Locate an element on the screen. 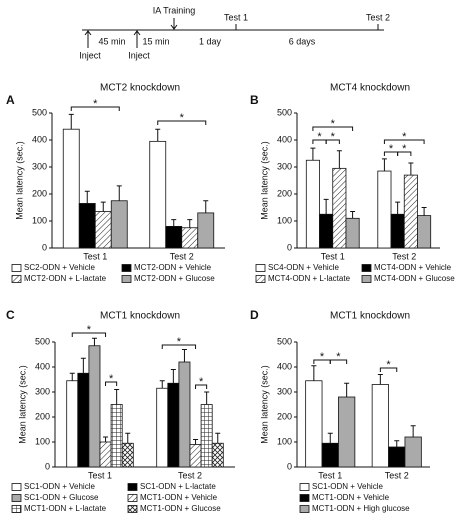 The width and height of the screenshot is (474, 517). chart-title: MCT4 knockdown is located at coordinates (370, 88).